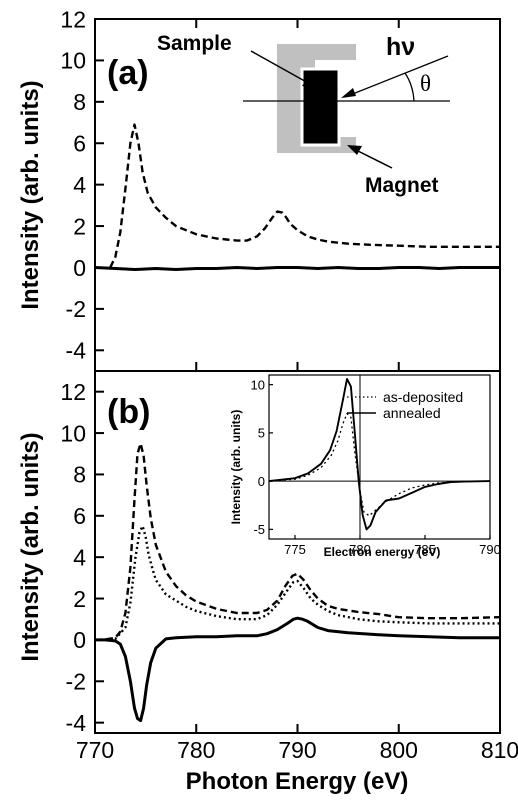 This screenshot has height=801, width=518. I want to click on panel-b-y-tick-label: 0, so click(79, 640).